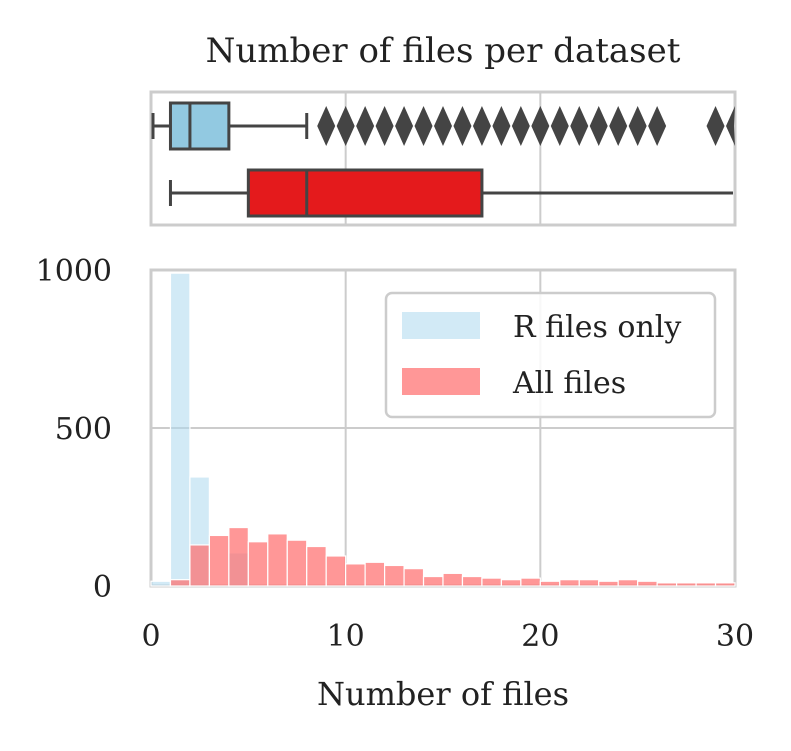  What do you see at coordinates (74, 271) in the screenshot?
I see `y-tick-label-1000: 1000` at bounding box center [74, 271].